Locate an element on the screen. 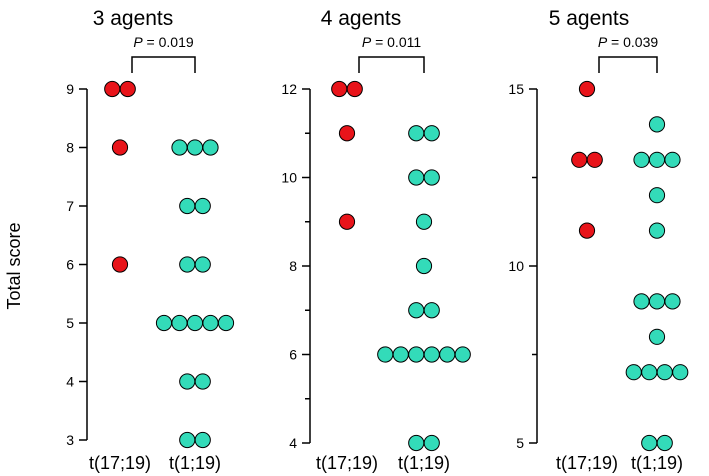 The height and width of the screenshot is (476, 709). y-tick-label: 9 is located at coordinates (70, 89).